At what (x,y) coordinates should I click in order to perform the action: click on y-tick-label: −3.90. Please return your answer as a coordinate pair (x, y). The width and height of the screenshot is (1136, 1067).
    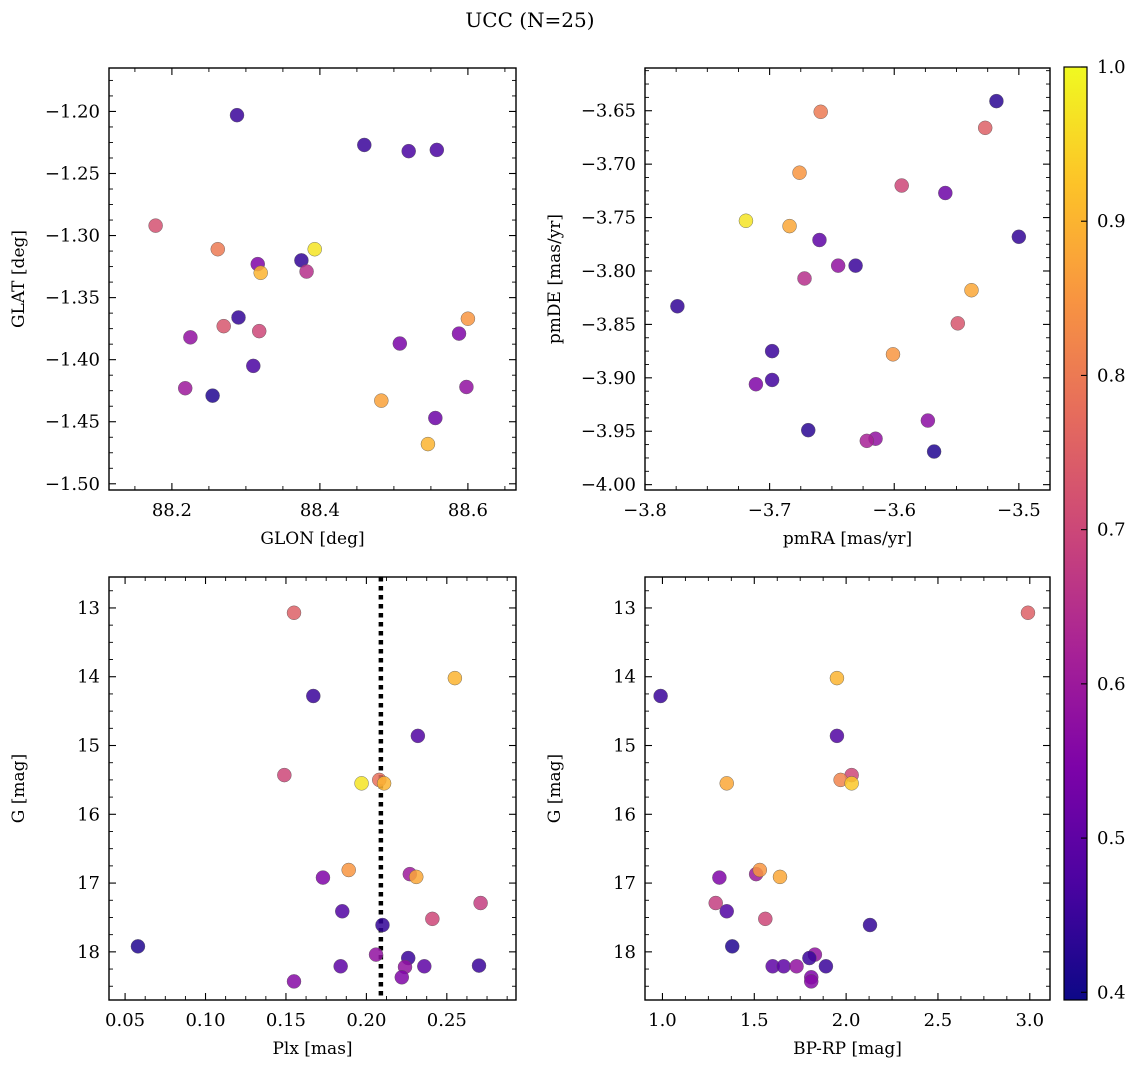
    Looking at the image, I should click on (608, 378).